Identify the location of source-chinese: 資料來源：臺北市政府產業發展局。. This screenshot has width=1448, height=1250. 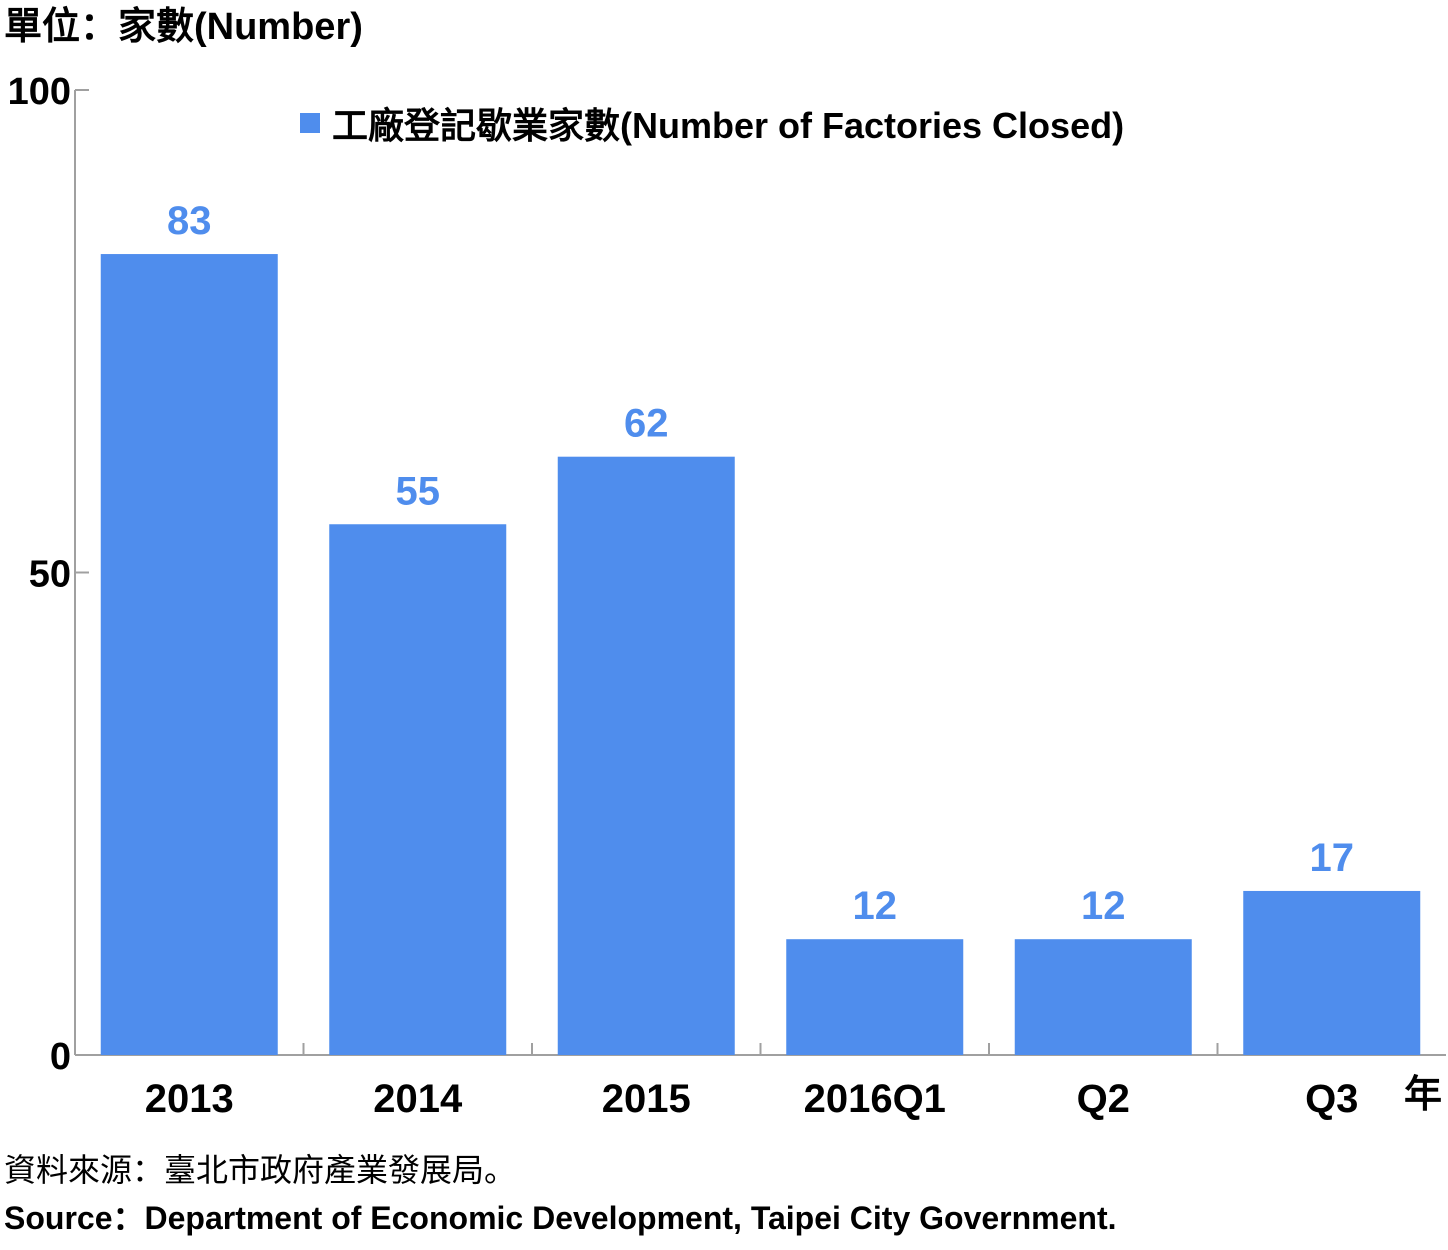
(260, 1170).